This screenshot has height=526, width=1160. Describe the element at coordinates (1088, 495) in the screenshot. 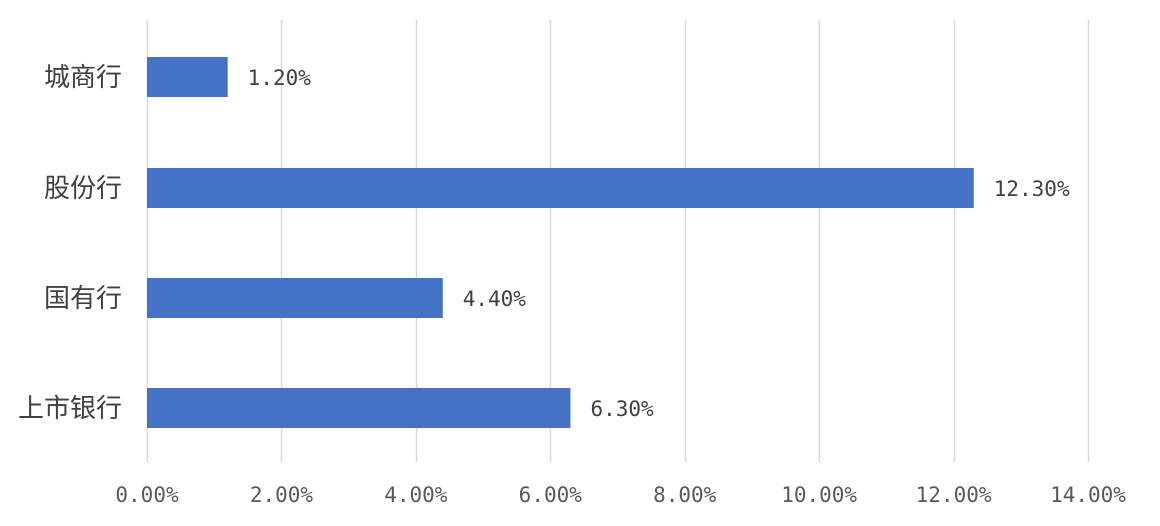

I see `x-tick-label: 14.00%` at that location.